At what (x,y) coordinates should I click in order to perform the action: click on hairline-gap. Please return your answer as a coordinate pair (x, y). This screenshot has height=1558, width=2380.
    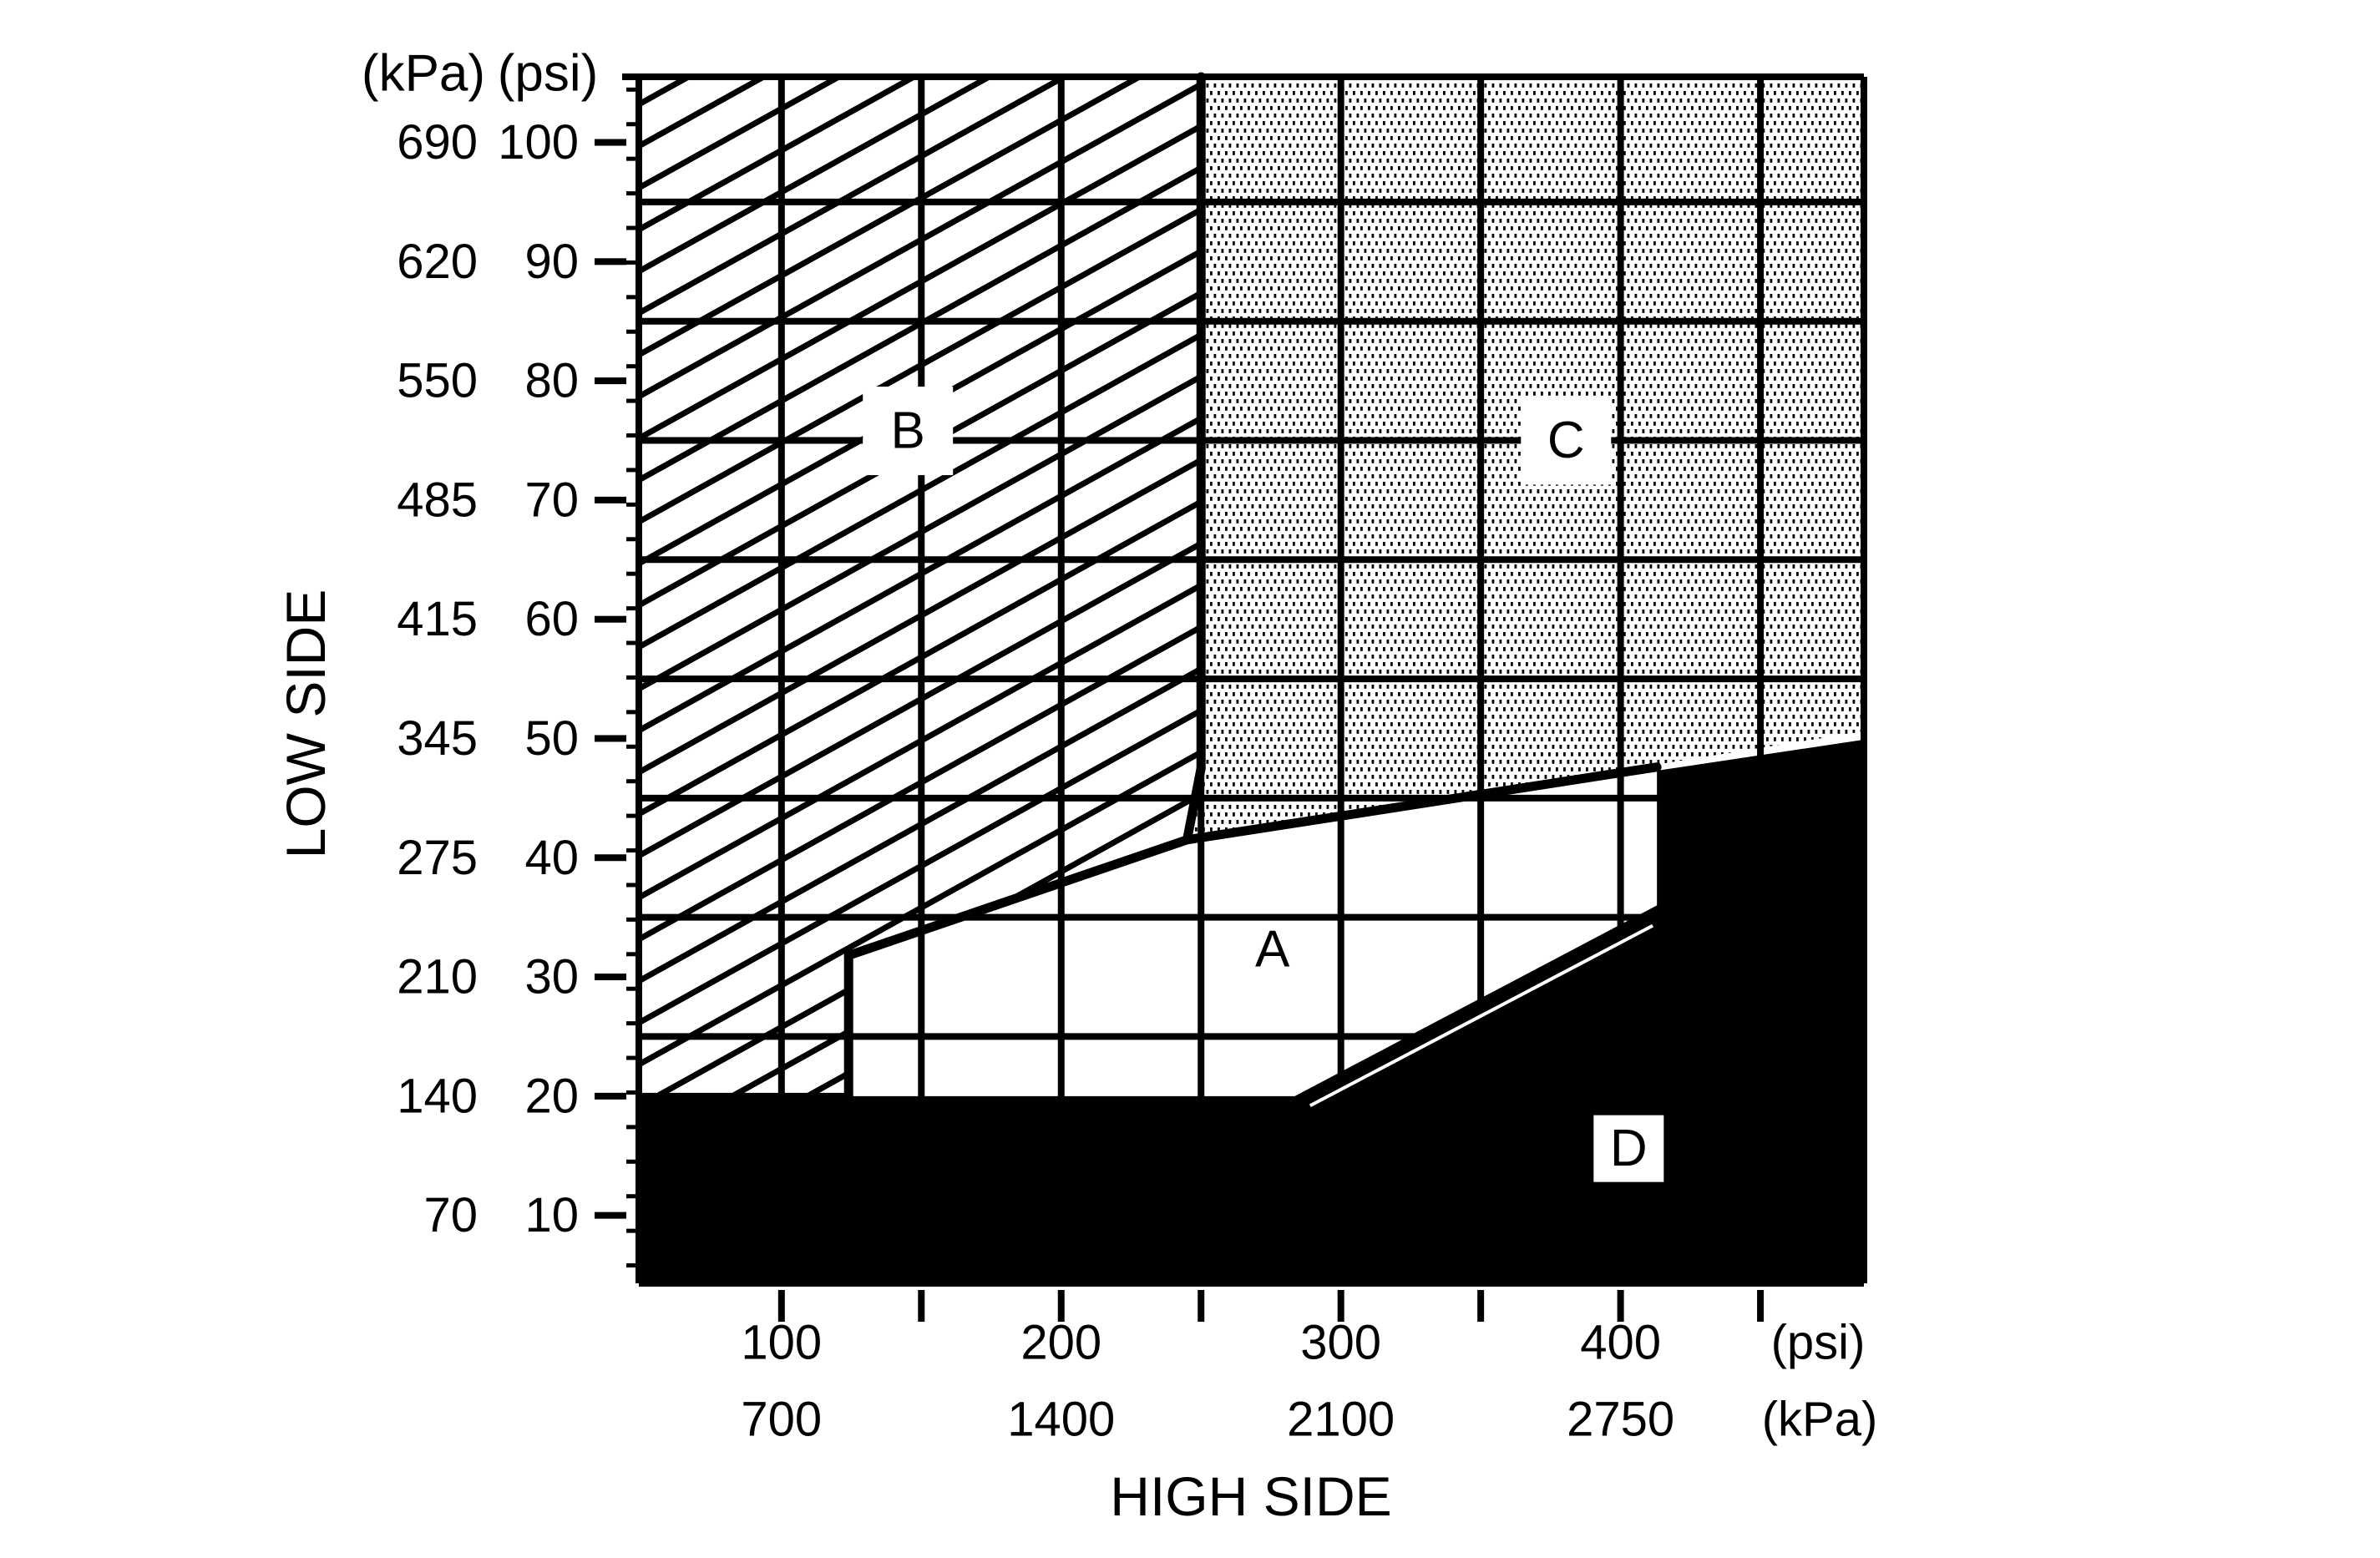
    Looking at the image, I should click on (1481, 1015).